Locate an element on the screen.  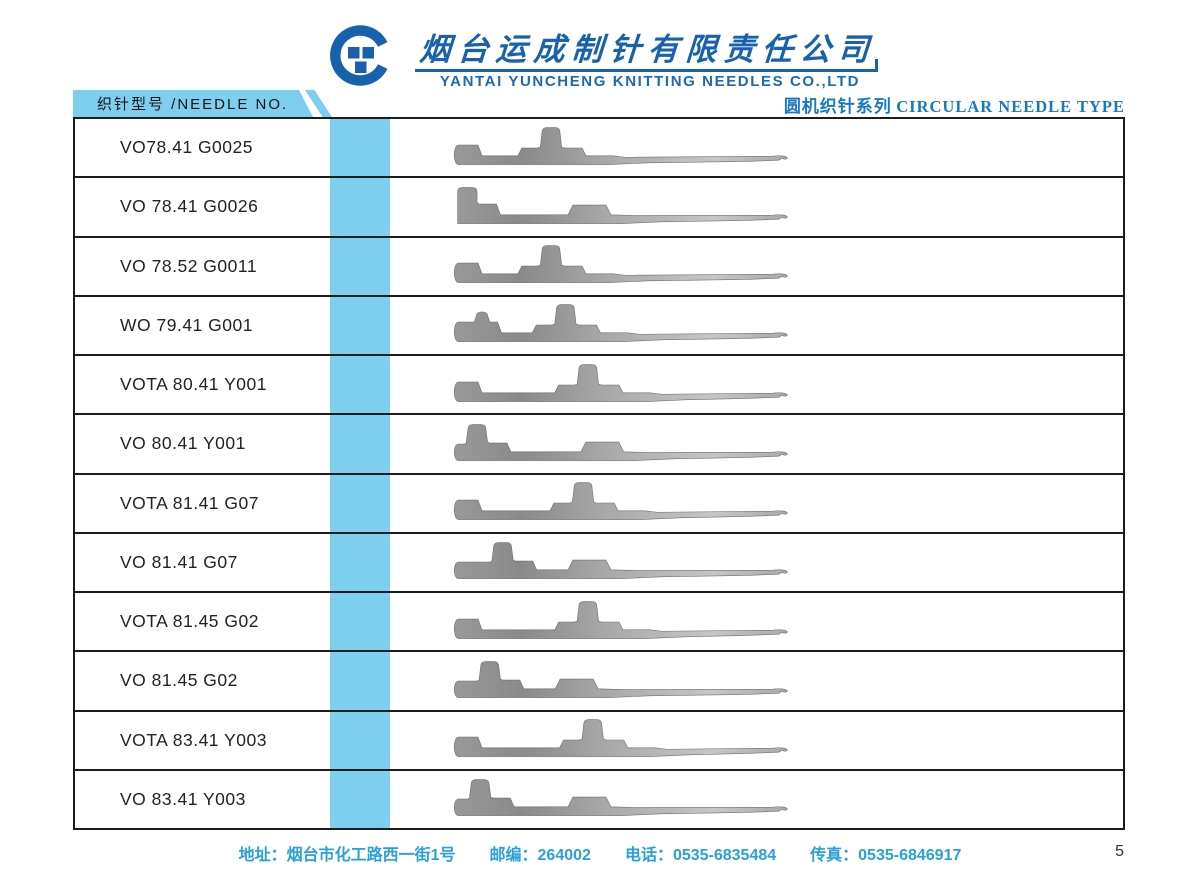
needle-model-label: WO 79.41 G001 is located at coordinates (186, 324).